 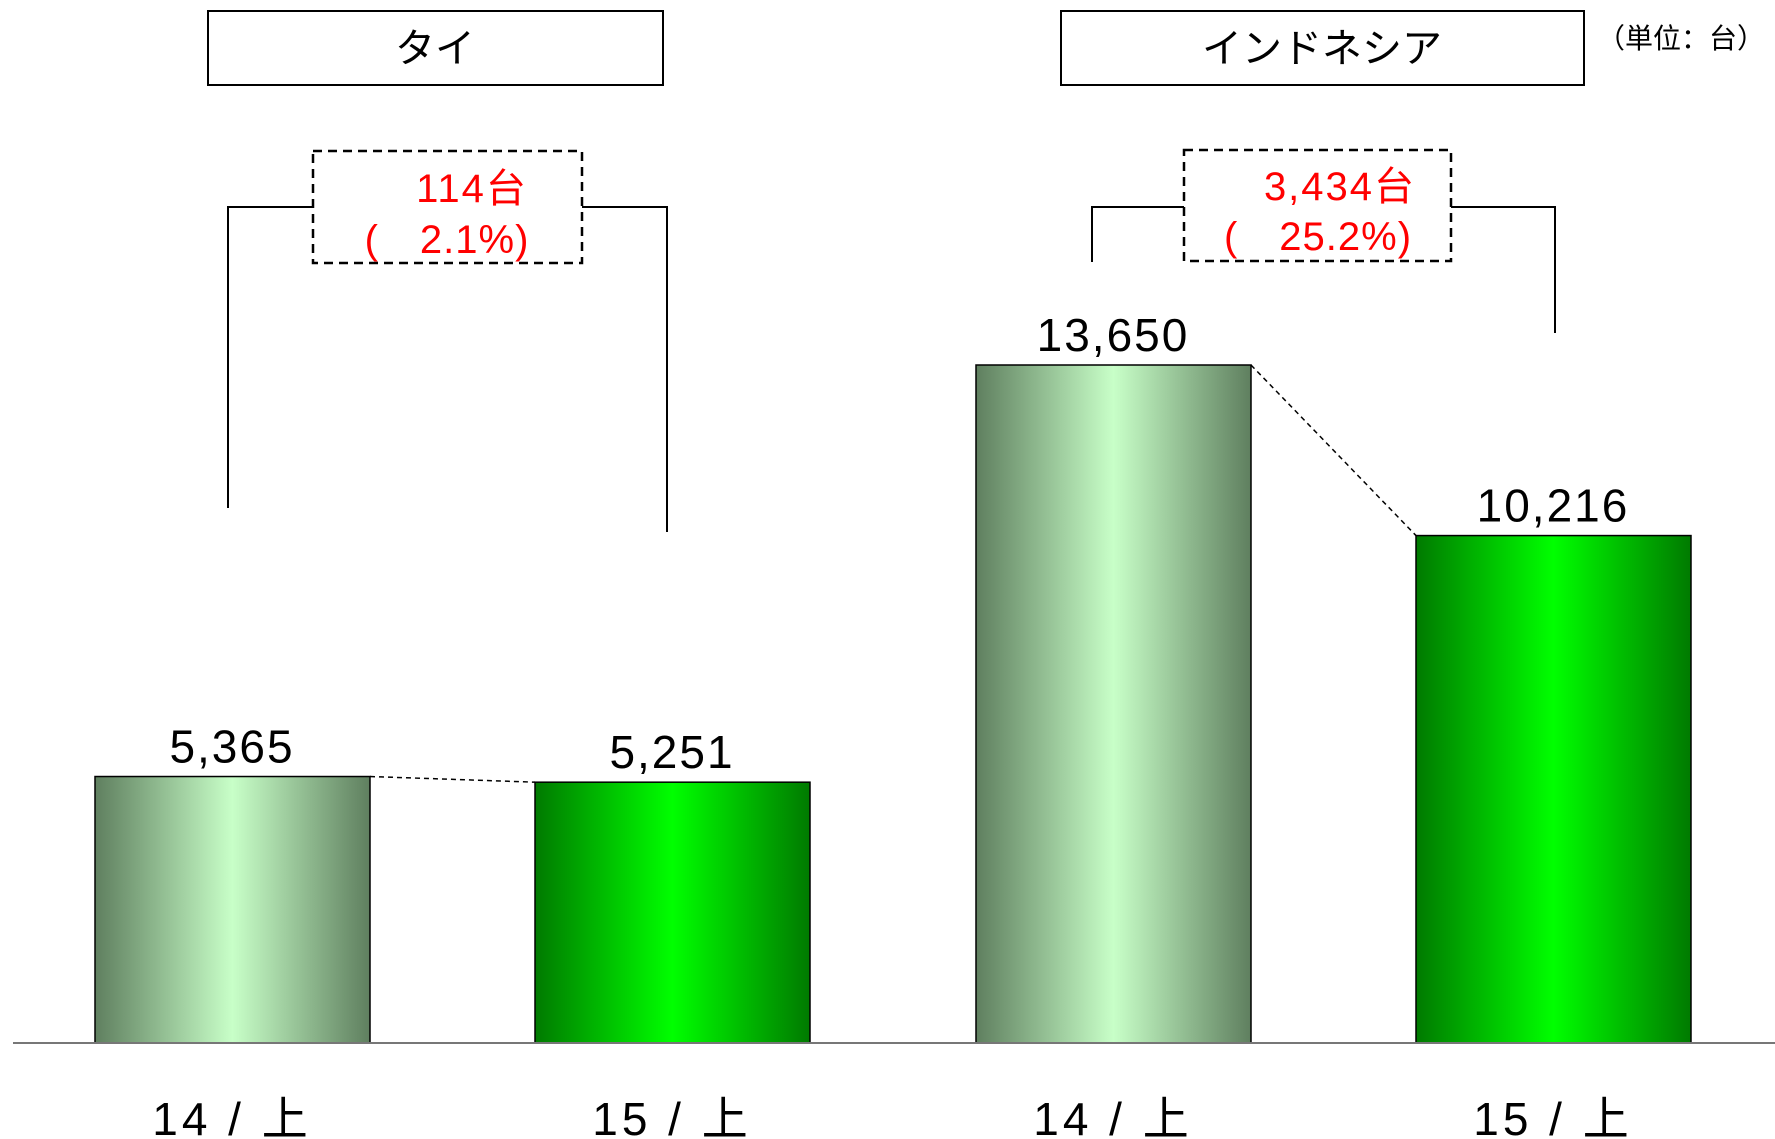 I want to click on group-title: タイ, so click(x=435, y=49).